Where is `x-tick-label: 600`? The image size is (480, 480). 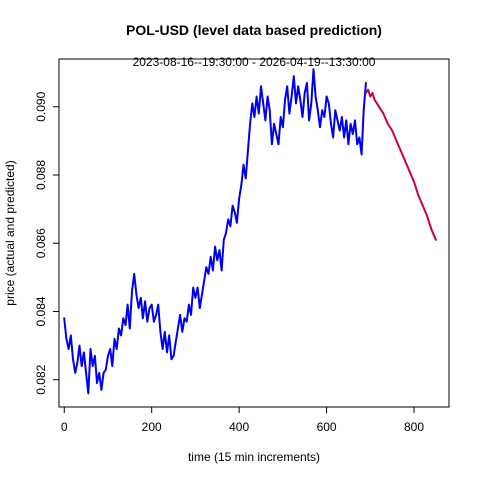
x-tick-label: 600 is located at coordinates (327, 427).